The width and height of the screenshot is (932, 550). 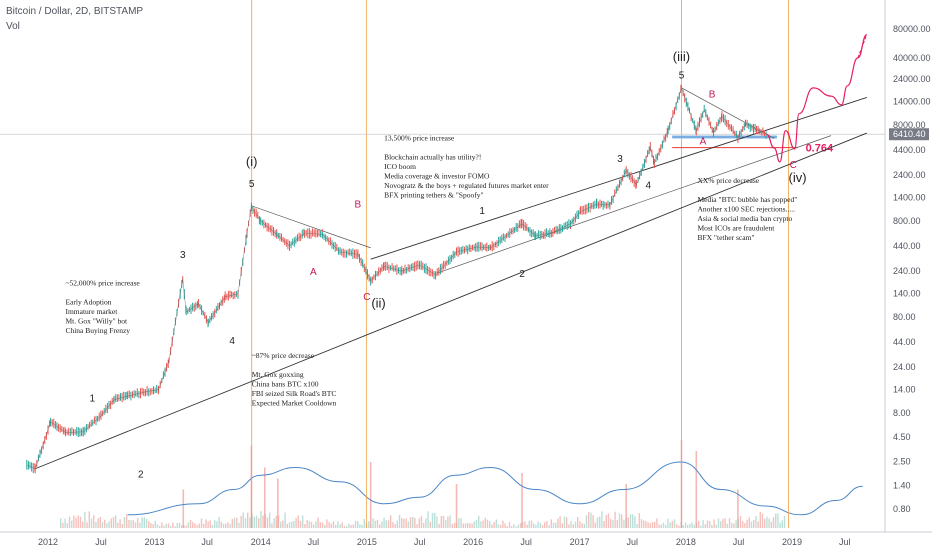 I want to click on annotation-line: Media "BTC bubble has popped", so click(x=747, y=199).